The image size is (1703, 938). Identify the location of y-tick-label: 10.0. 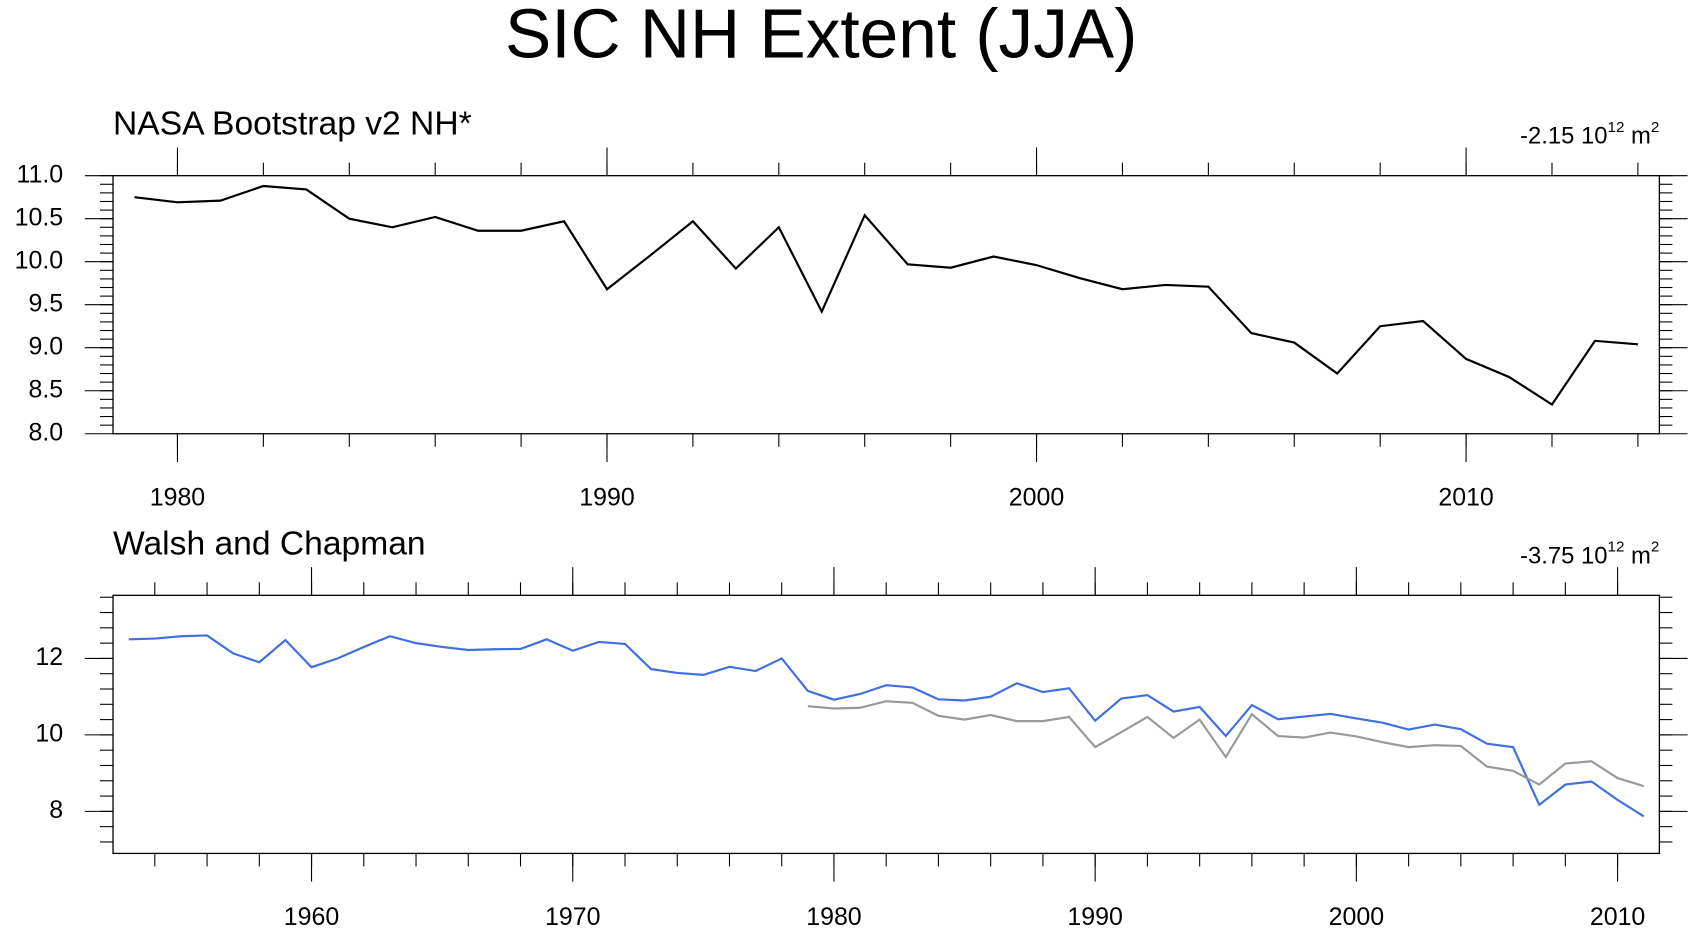
(39, 260).